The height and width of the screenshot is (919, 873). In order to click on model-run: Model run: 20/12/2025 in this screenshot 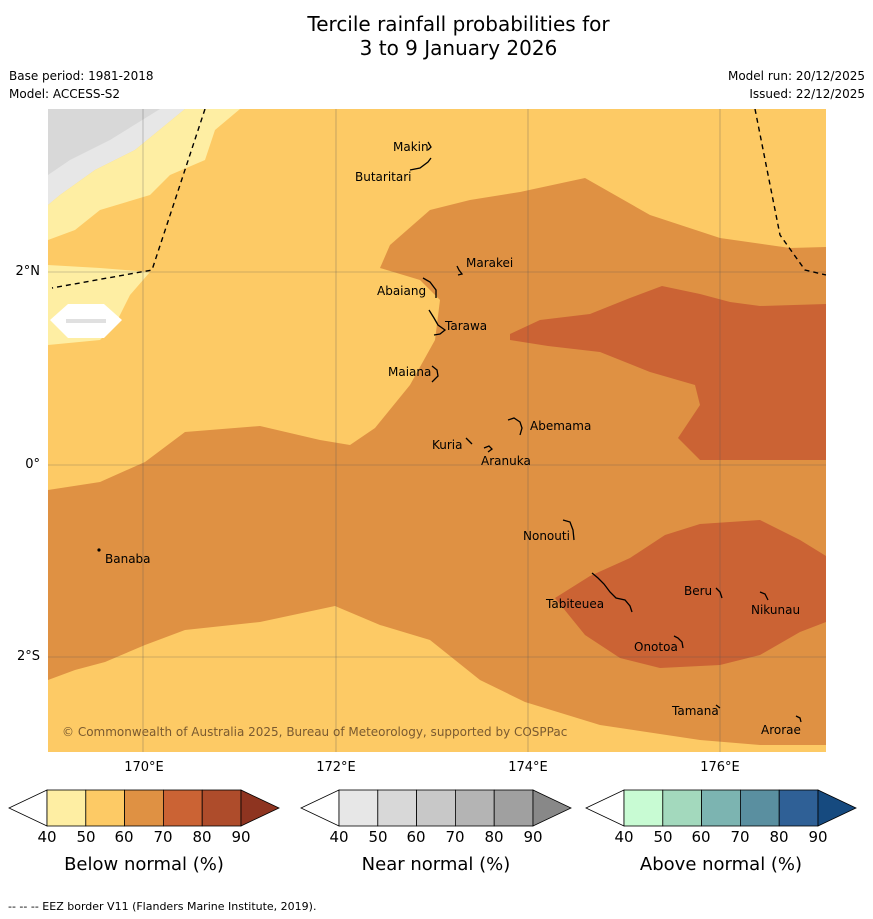, I will do `click(796, 76)`.